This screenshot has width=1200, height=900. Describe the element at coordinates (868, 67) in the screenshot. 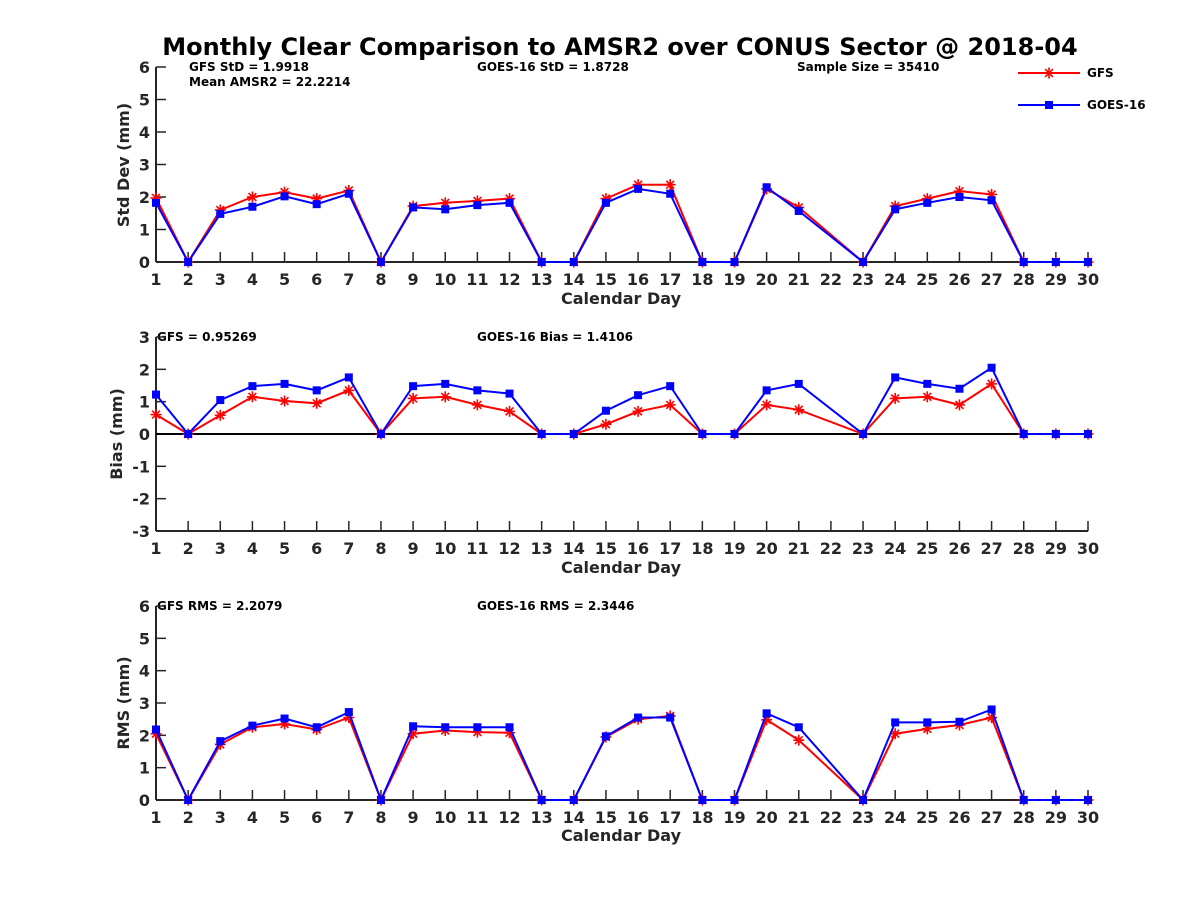

I see `annotation-sample-size: Sample Size = 35410` at that location.